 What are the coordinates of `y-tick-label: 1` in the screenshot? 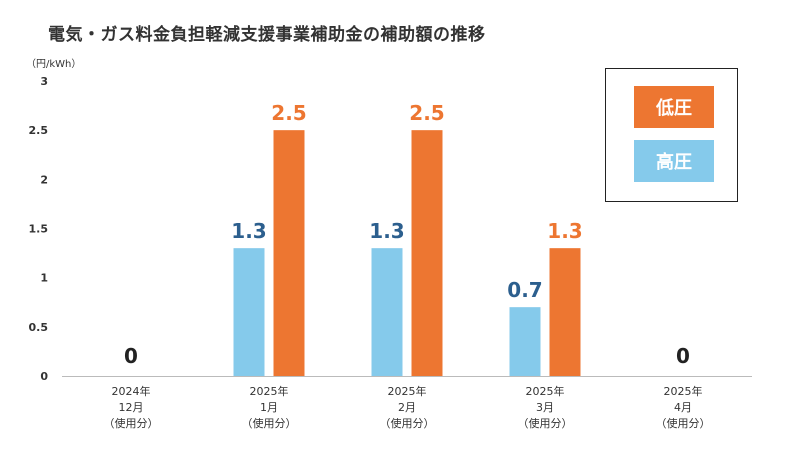 It's located at (44, 278).